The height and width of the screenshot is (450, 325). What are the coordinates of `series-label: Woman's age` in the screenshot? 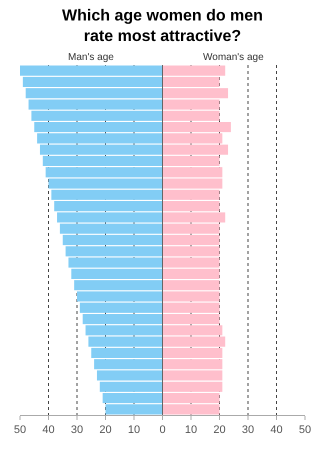 It's located at (233, 57).